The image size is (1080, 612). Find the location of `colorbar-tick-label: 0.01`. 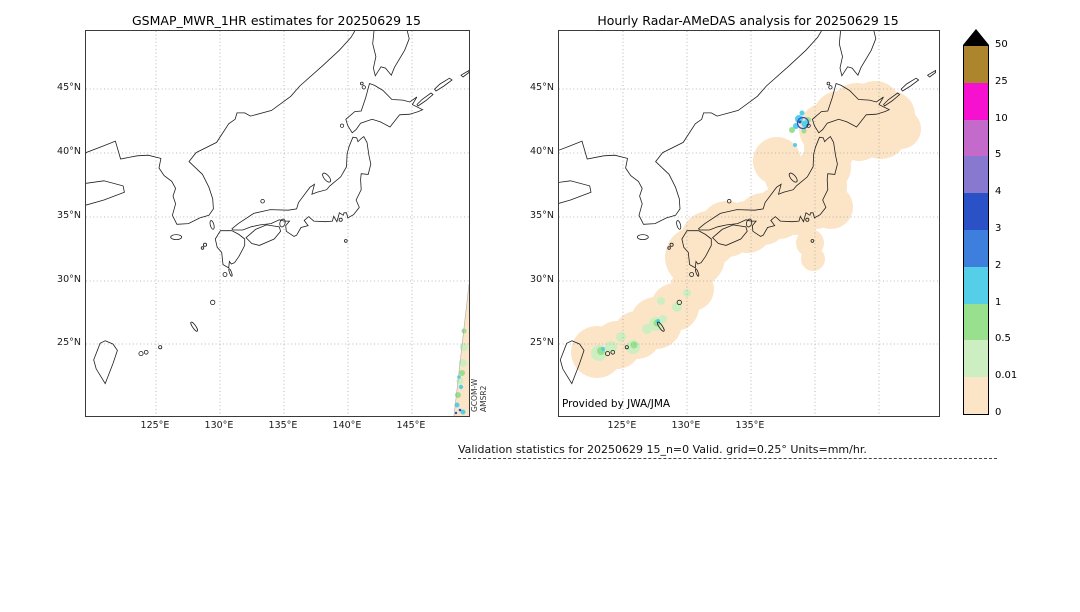

colorbar-tick-label: 0.01 is located at coordinates (1006, 375).